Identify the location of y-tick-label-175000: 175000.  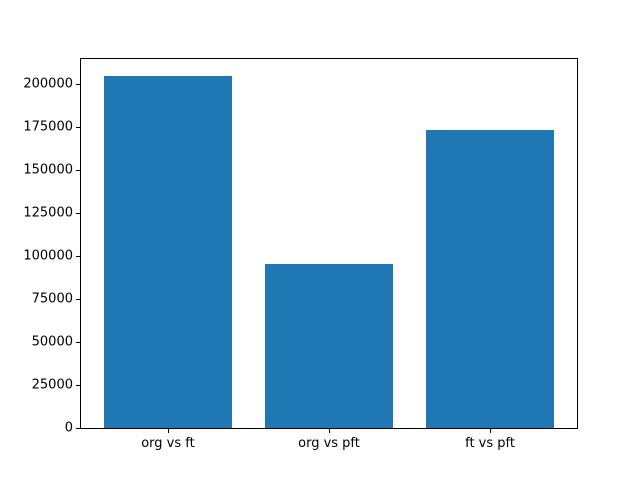
(48, 127).